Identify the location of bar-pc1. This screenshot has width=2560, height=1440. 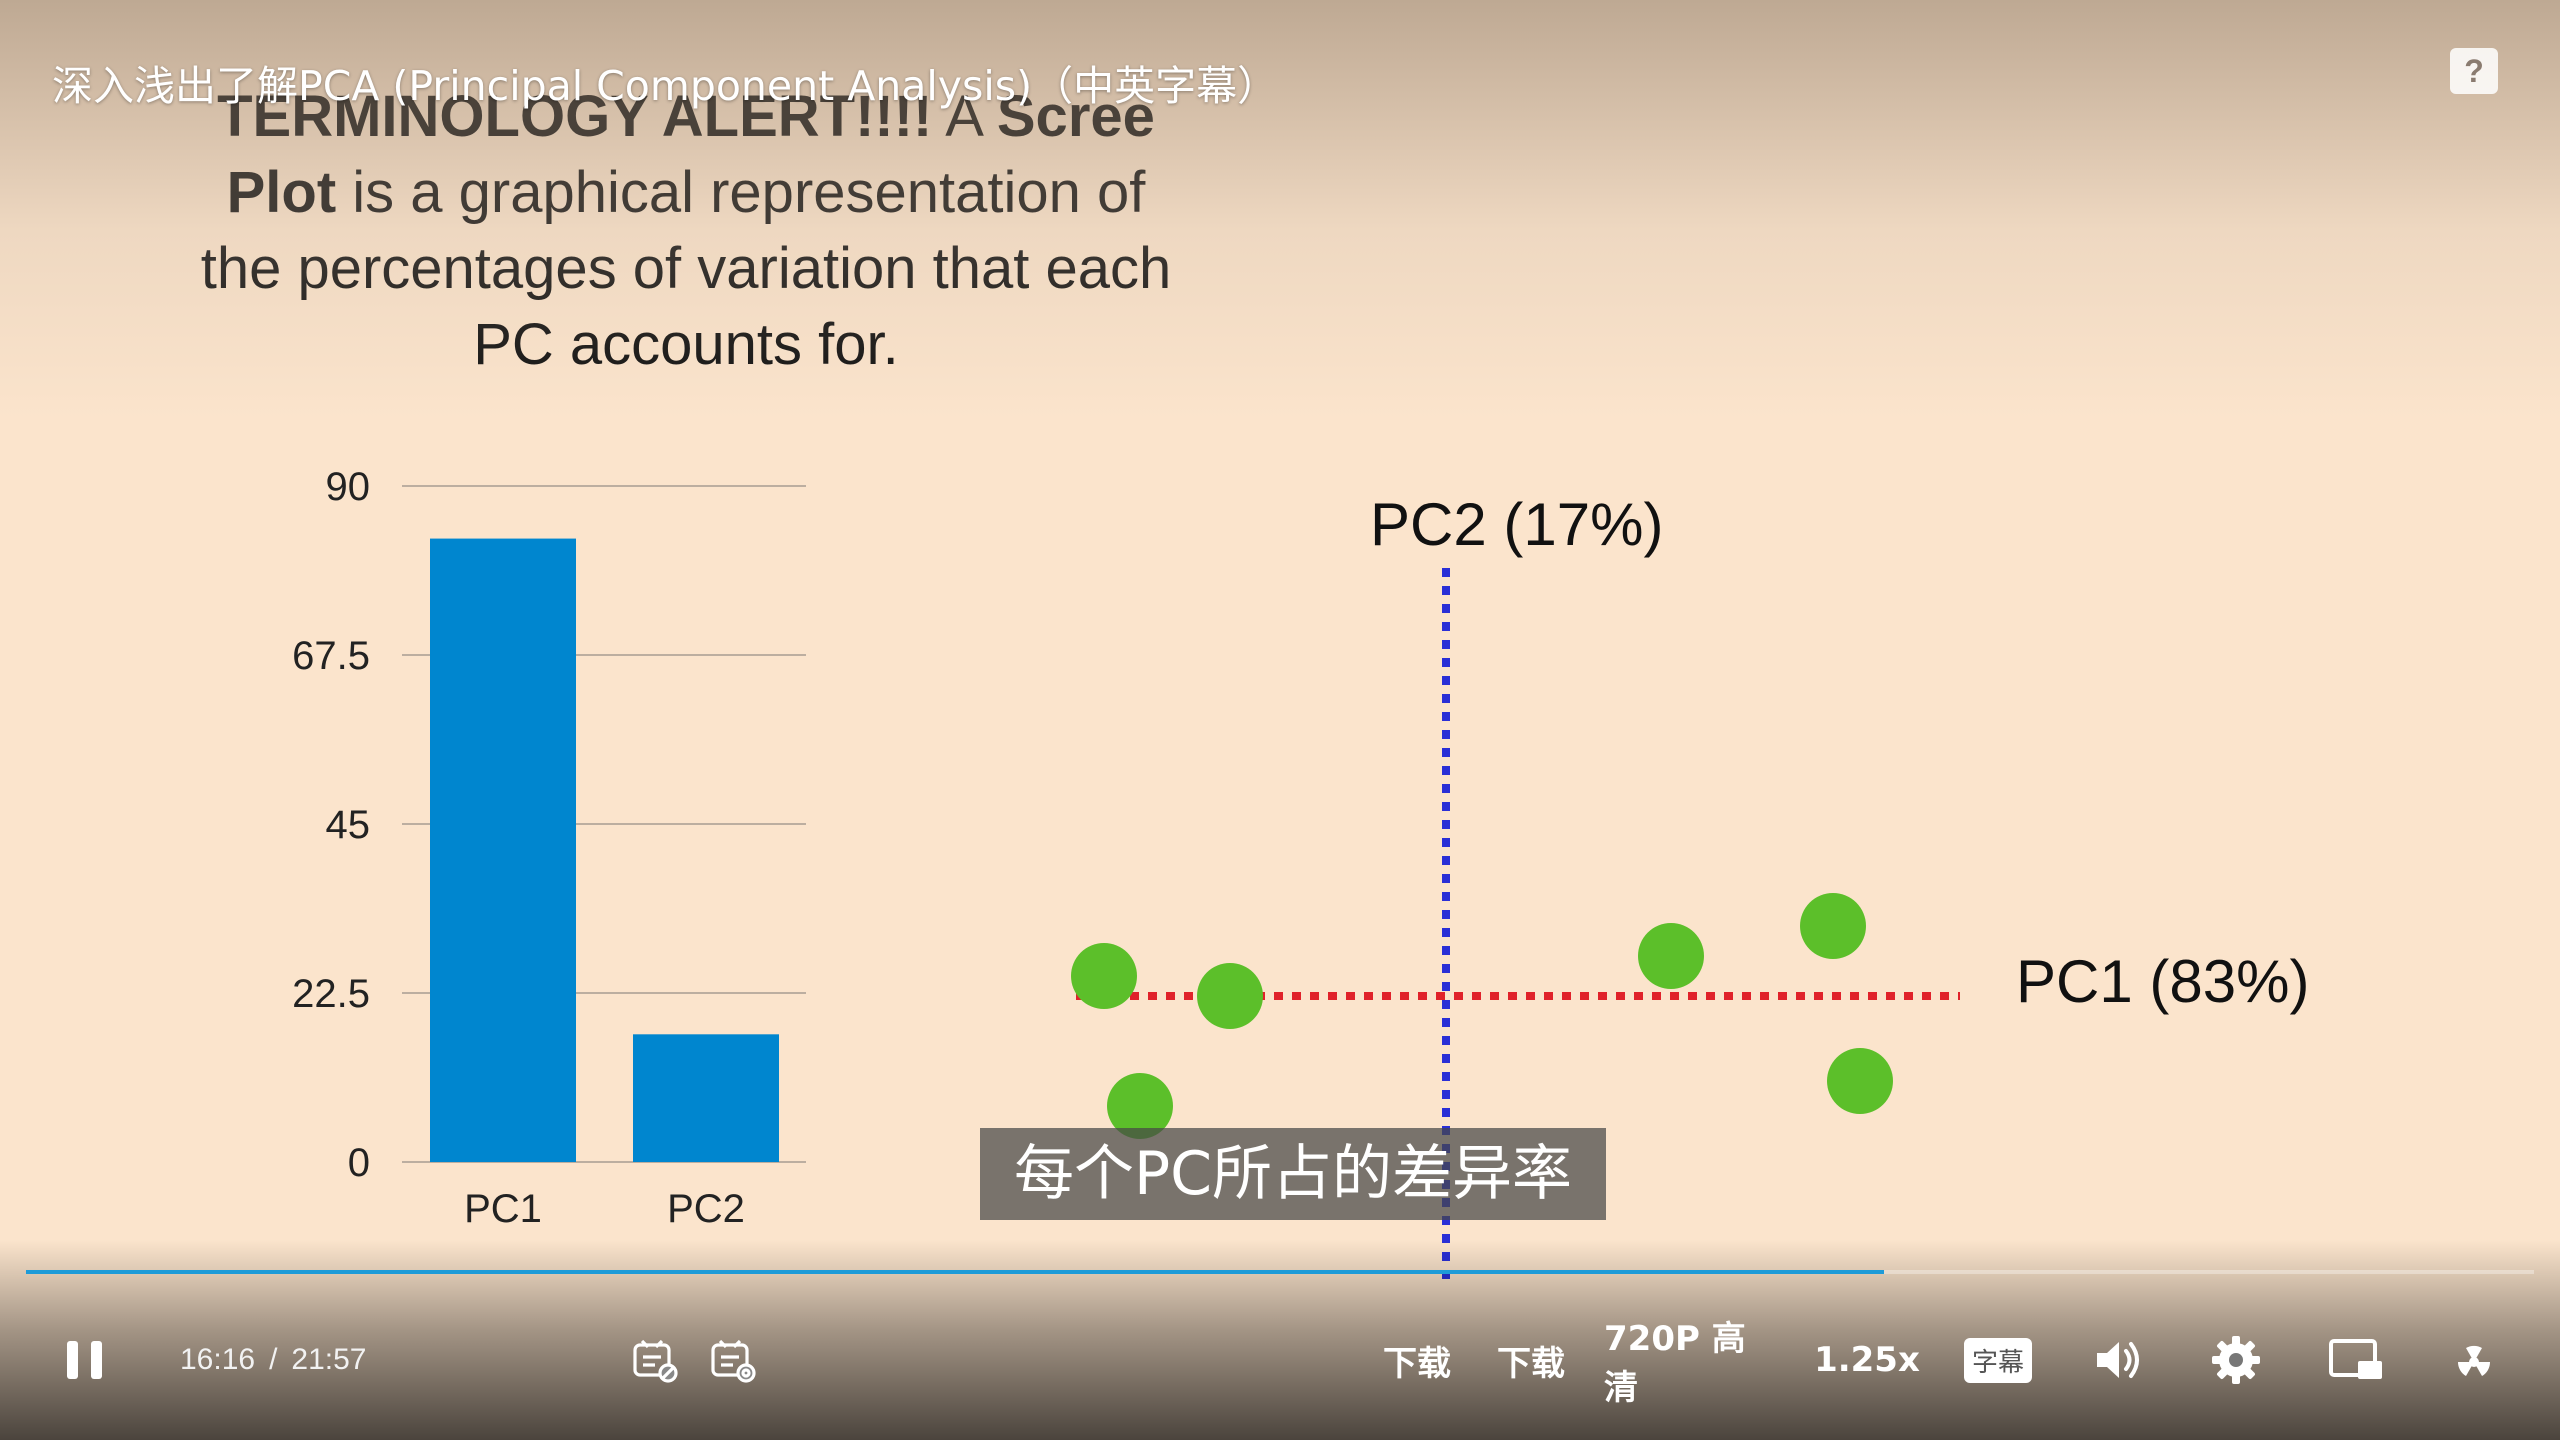
(503, 850).